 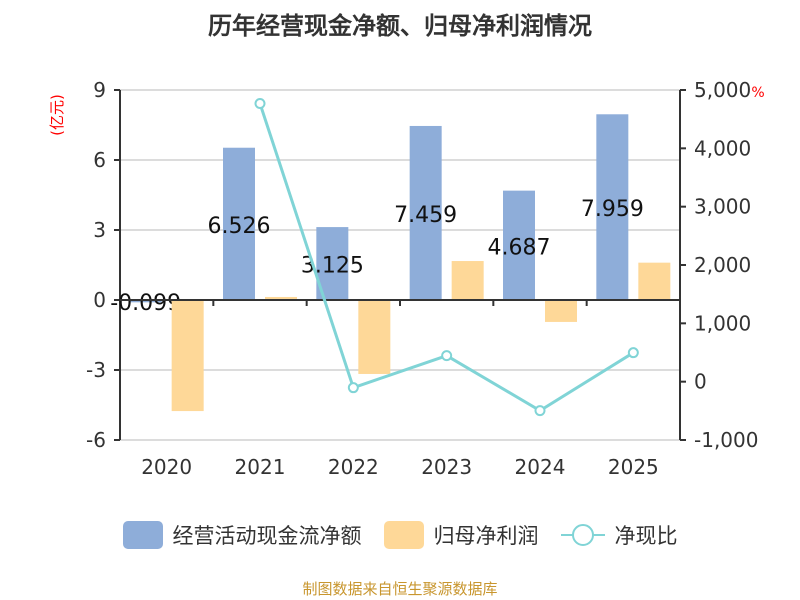 I want to click on legend-item-net-profit: 归母净利润, so click(x=461, y=535).